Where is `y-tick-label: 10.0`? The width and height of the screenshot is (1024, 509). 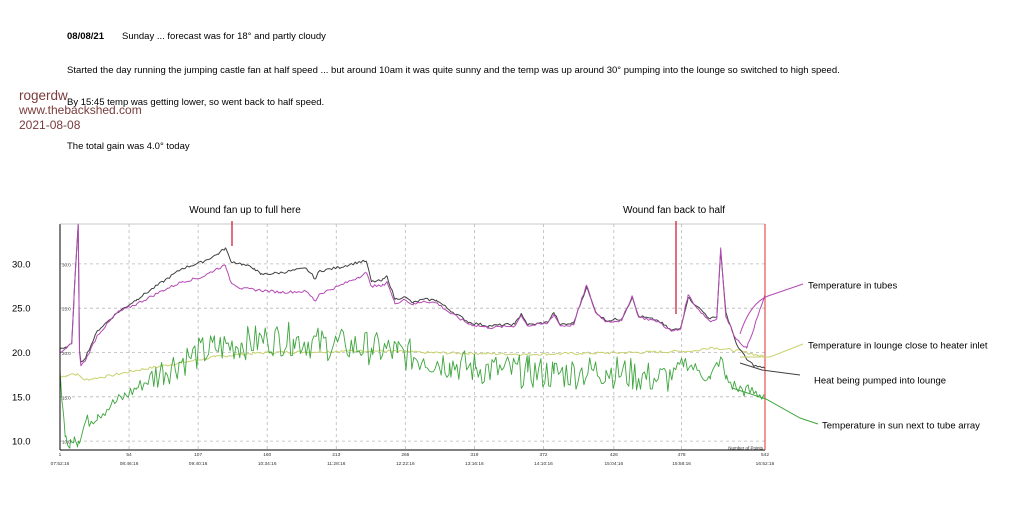 y-tick-label: 10.0 is located at coordinates (21, 442).